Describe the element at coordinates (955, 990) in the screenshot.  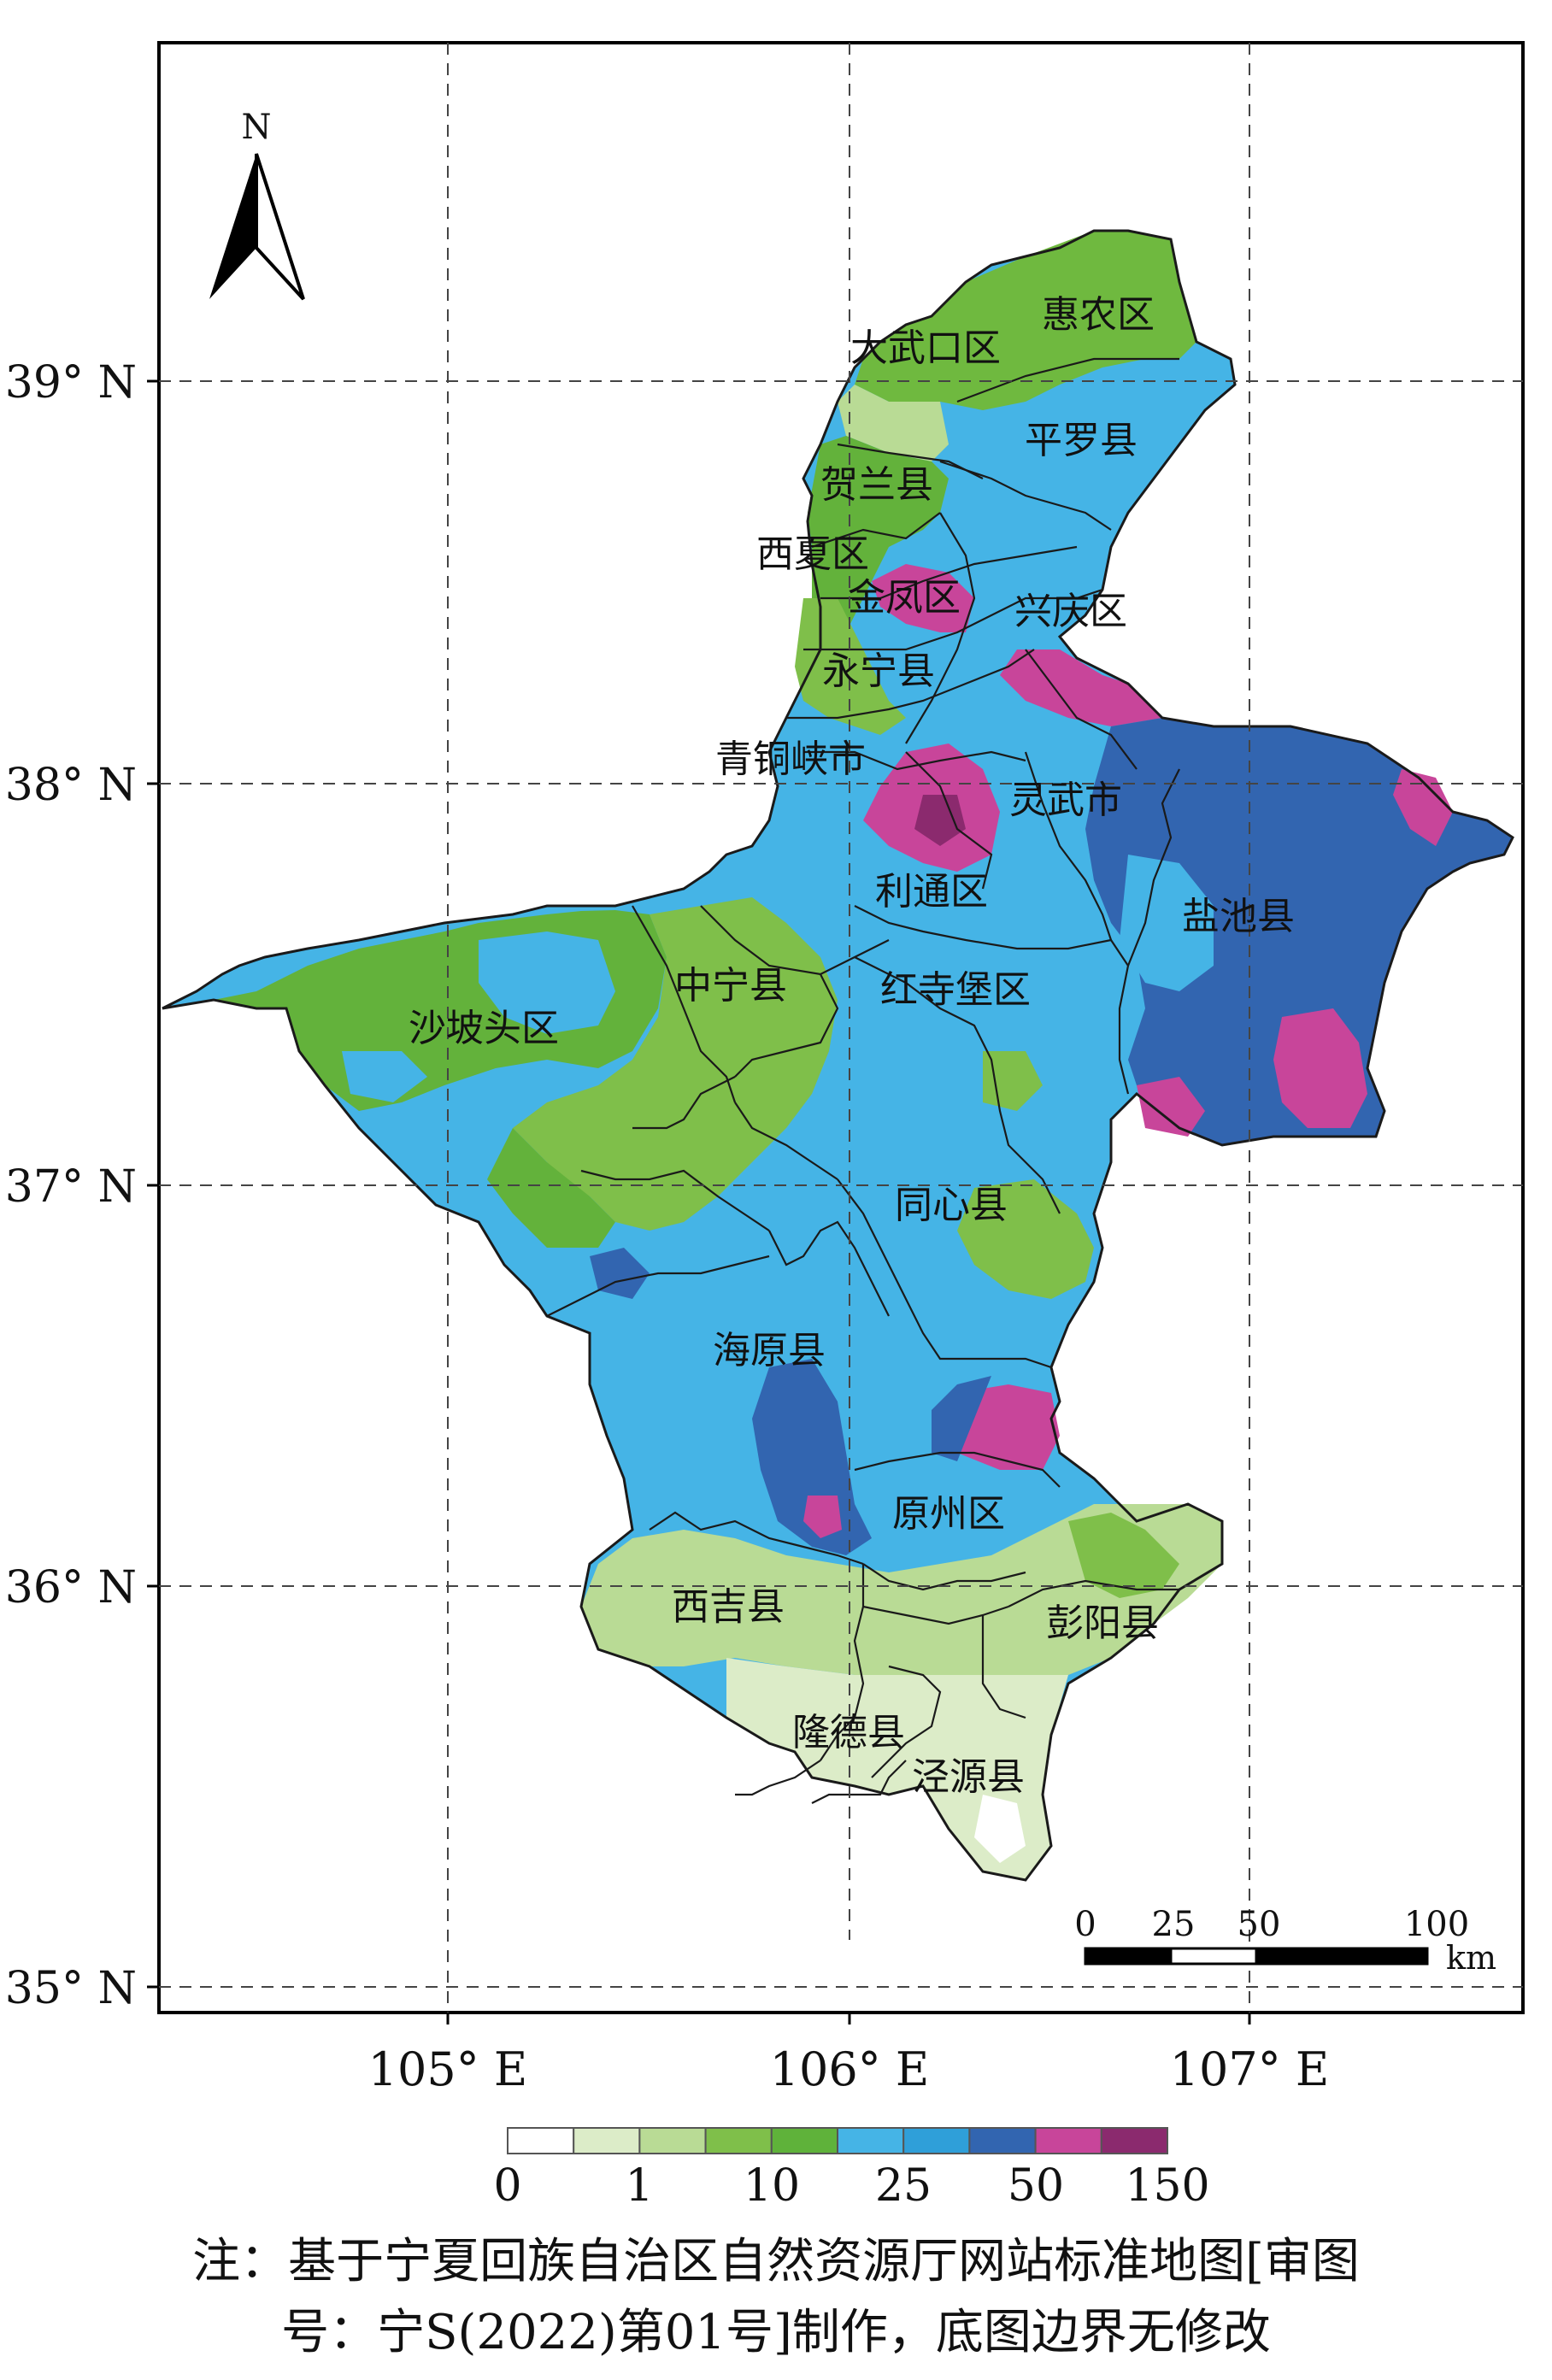
I see `region-label: 红寺堡区` at that location.